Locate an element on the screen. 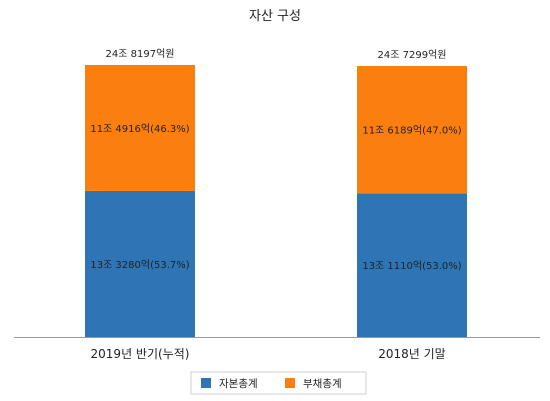  x-tick-label: 2019년 반기(누적) is located at coordinates (140, 354).